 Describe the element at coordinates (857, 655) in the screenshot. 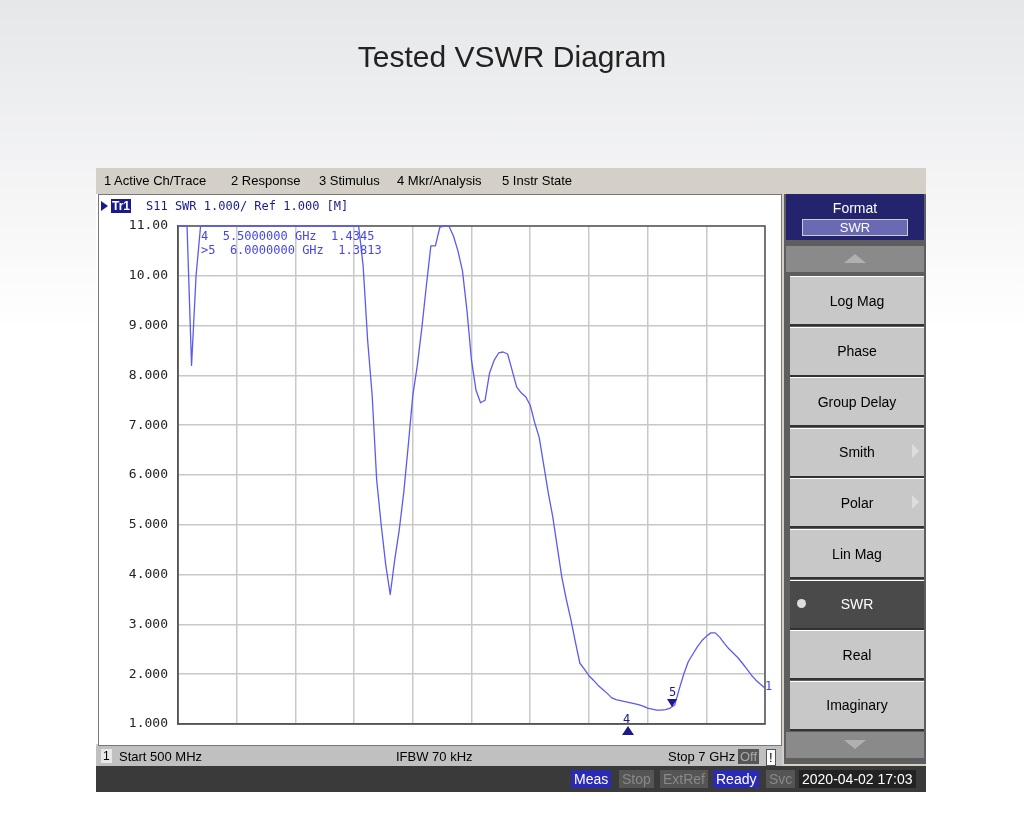

I see `text: Real` at that location.